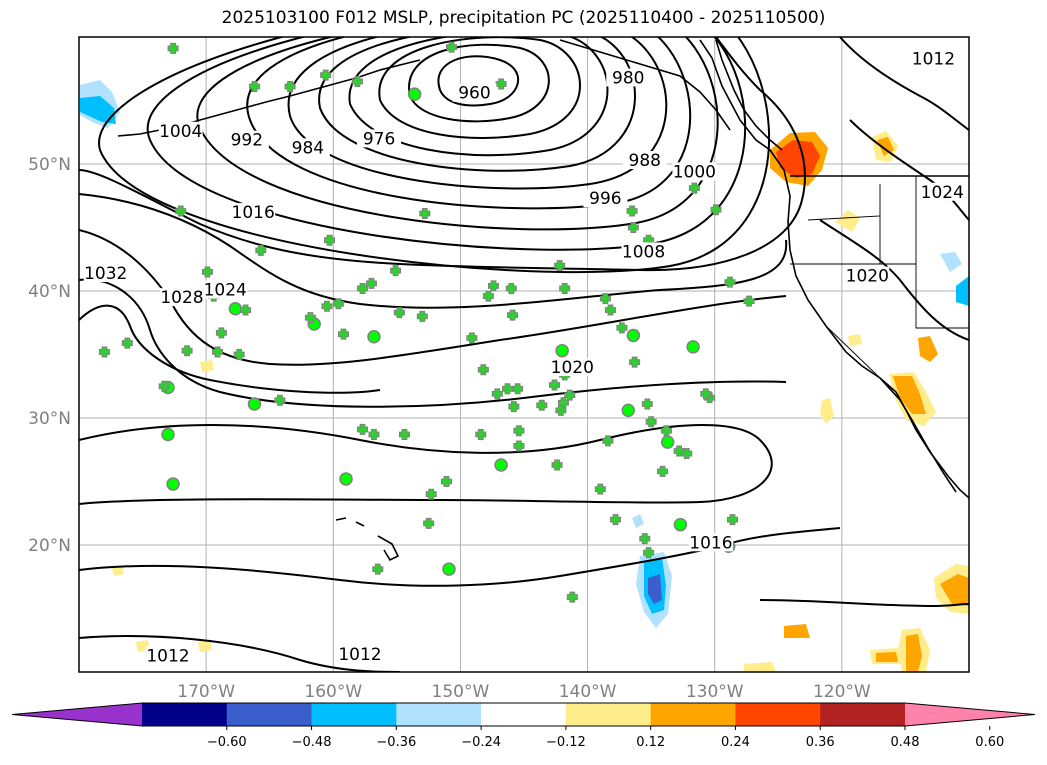  I want to click on colorbar-tick-label: −0.24, so click(481, 742).